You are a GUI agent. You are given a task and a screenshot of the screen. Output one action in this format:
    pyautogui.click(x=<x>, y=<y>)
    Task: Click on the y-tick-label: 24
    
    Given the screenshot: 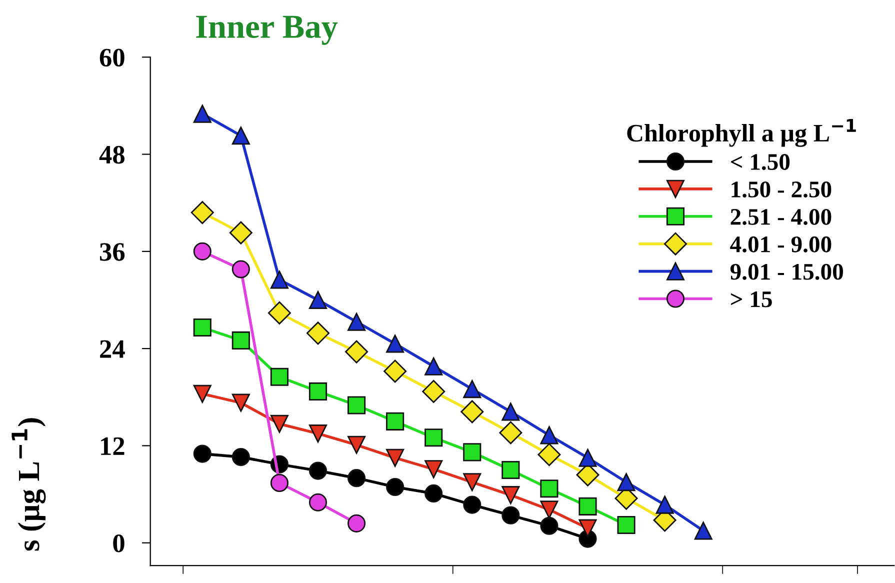 What is the action you would take?
    pyautogui.click(x=112, y=349)
    